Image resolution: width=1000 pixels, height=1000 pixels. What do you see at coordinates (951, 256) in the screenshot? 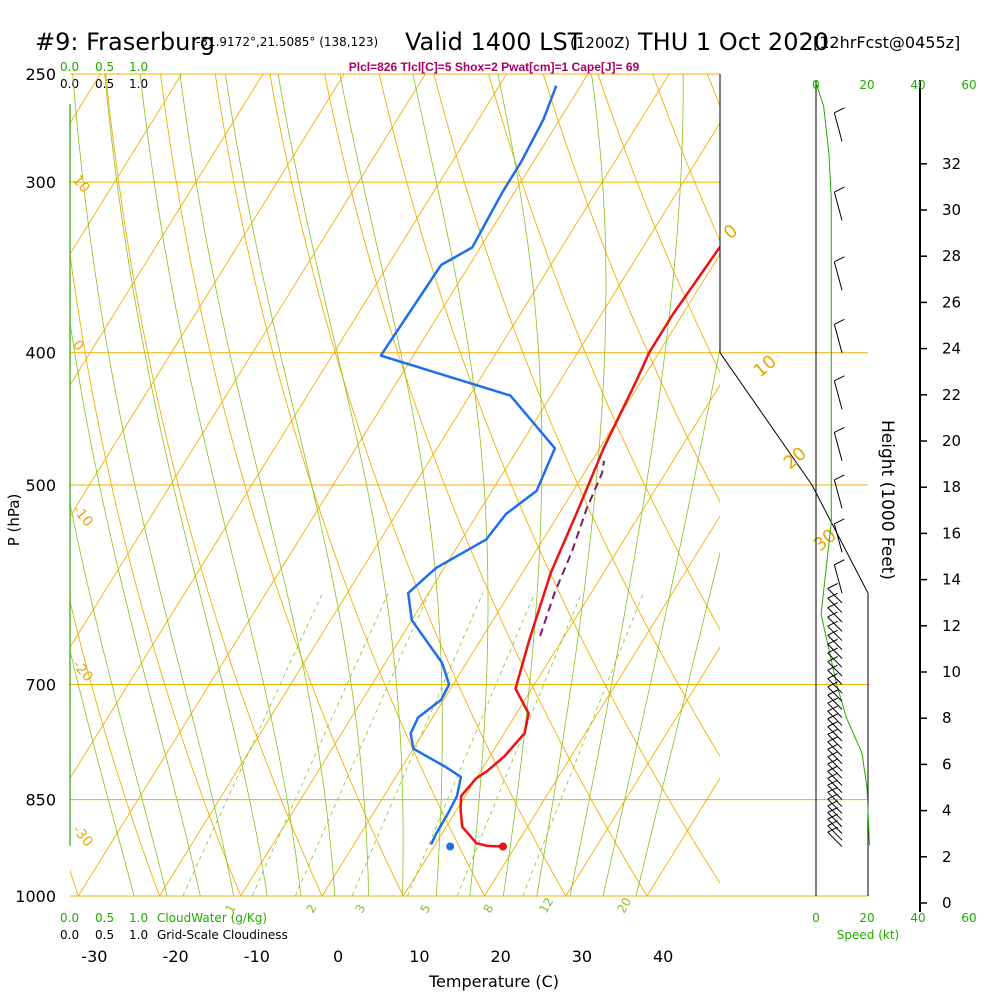
I see `height-tick-label: 28` at bounding box center [951, 256].